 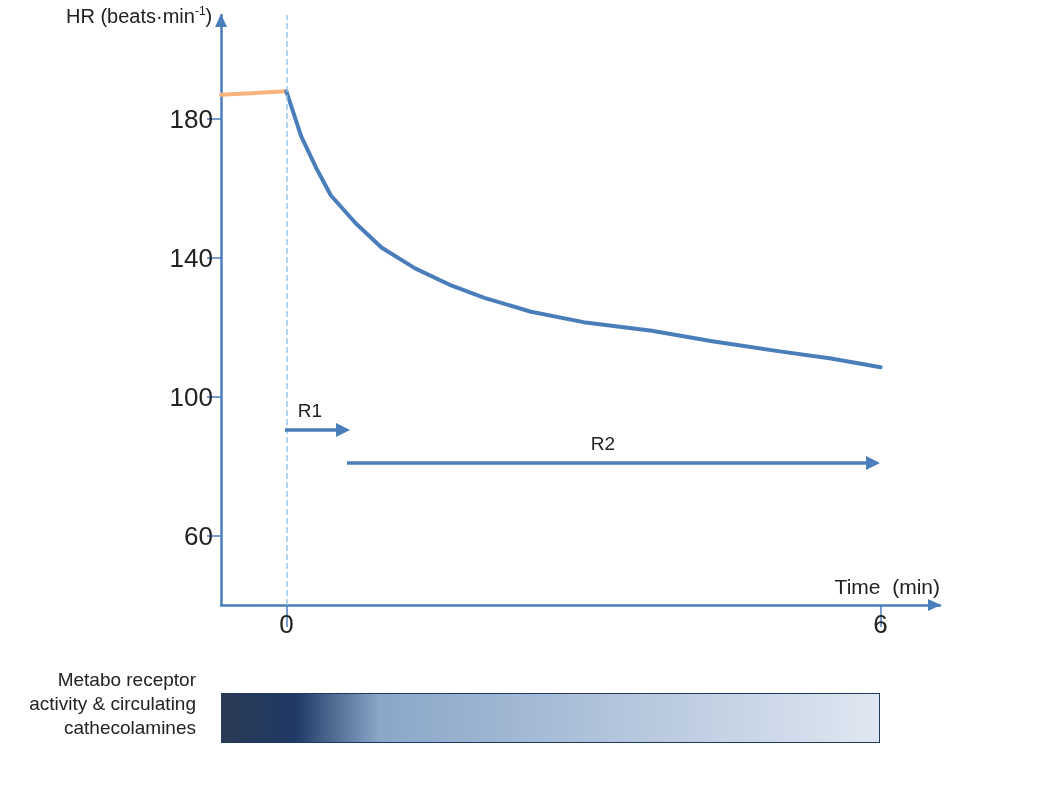 I want to click on y-tick-label: 140, so click(x=191, y=257).